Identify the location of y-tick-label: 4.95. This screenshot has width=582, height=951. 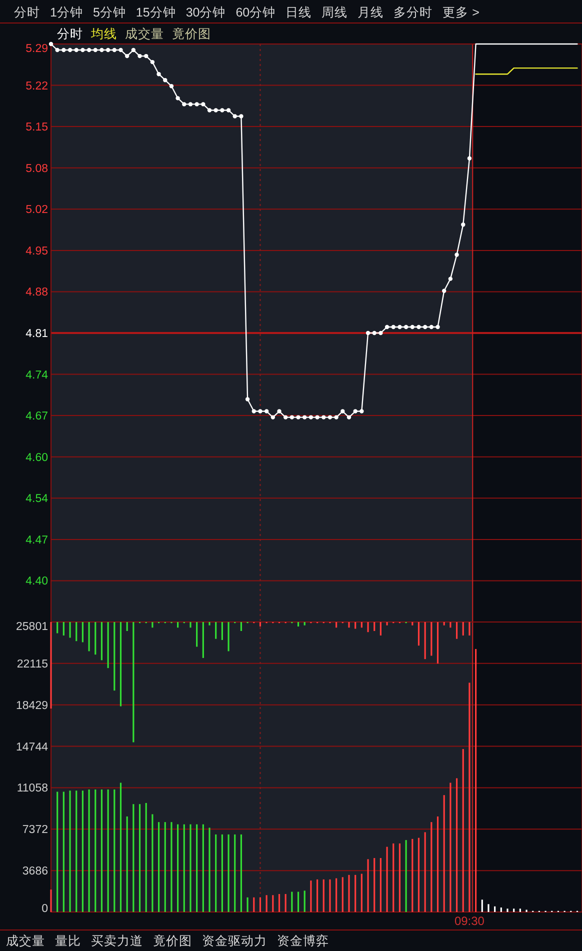
(37, 251).